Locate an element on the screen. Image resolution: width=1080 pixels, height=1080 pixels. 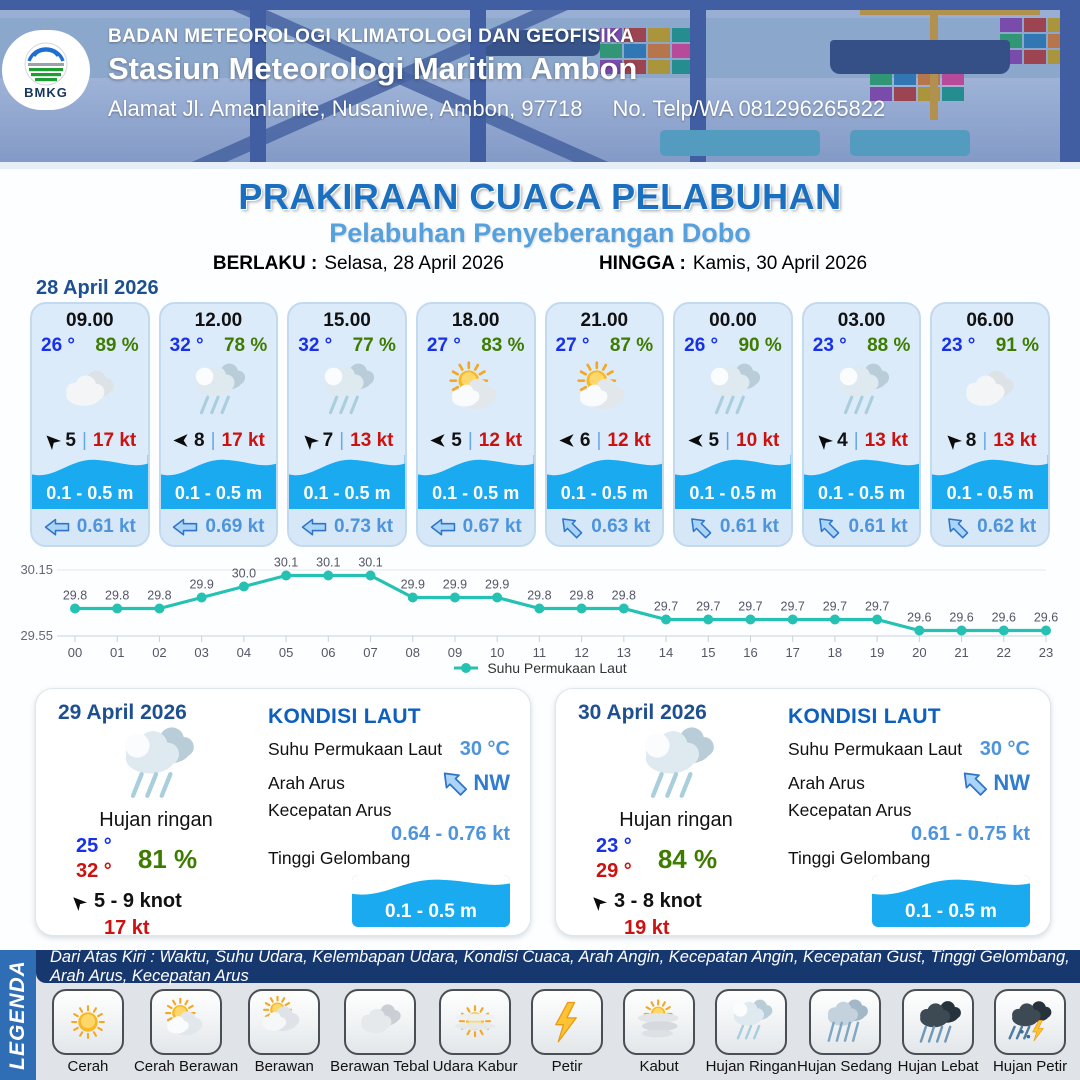
card-temperature: 32 ° is located at coordinates (315, 345).